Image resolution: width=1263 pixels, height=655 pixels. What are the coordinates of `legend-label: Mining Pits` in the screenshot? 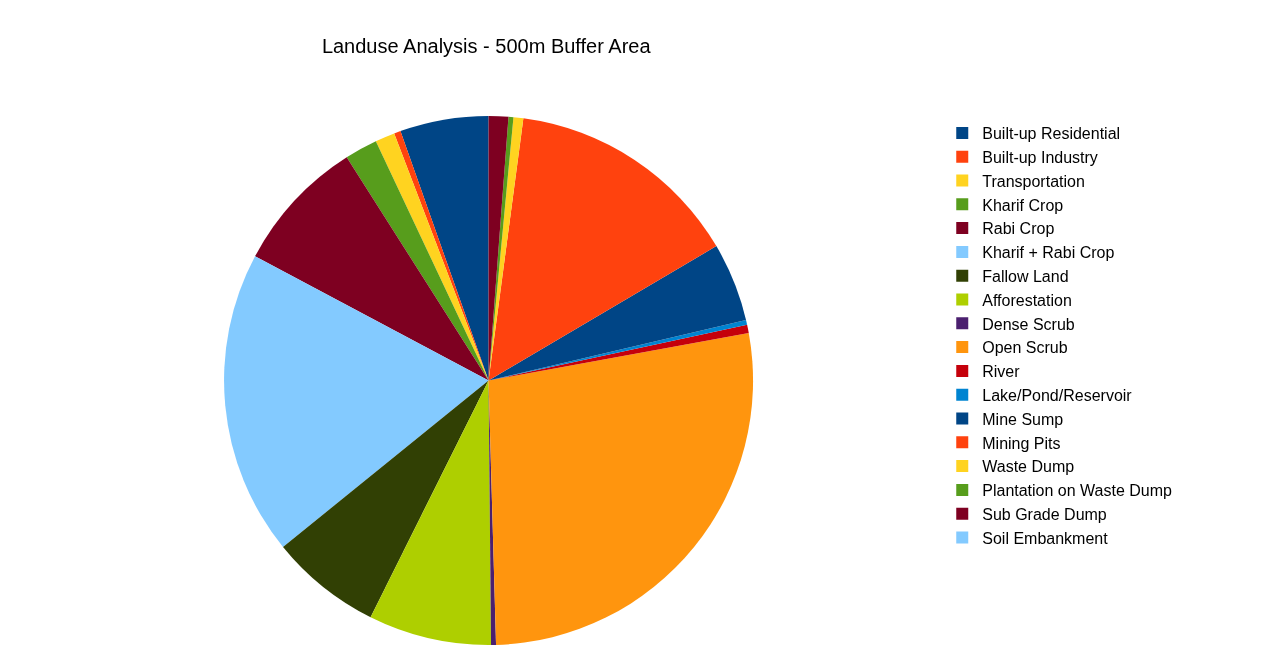 It's located at (1021, 443).